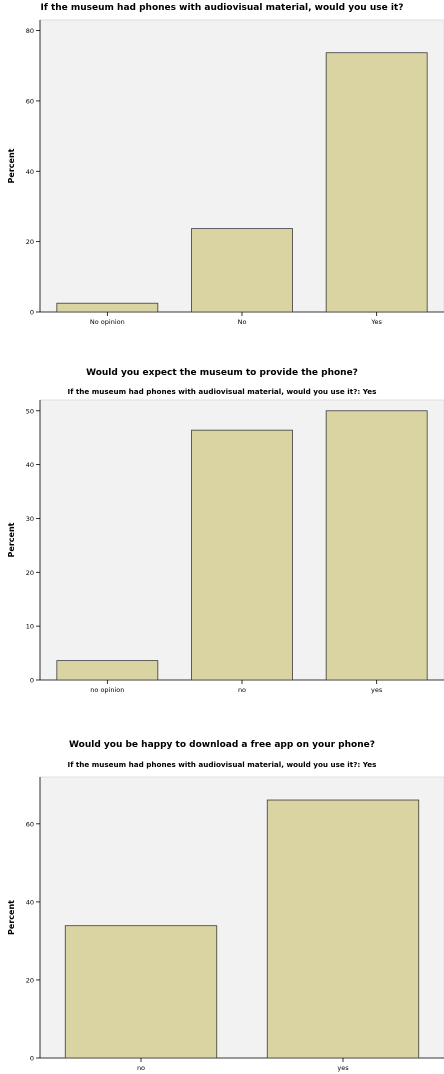 This screenshot has height=1074, width=444. I want to click on x-tick-label: No, so click(242, 322).